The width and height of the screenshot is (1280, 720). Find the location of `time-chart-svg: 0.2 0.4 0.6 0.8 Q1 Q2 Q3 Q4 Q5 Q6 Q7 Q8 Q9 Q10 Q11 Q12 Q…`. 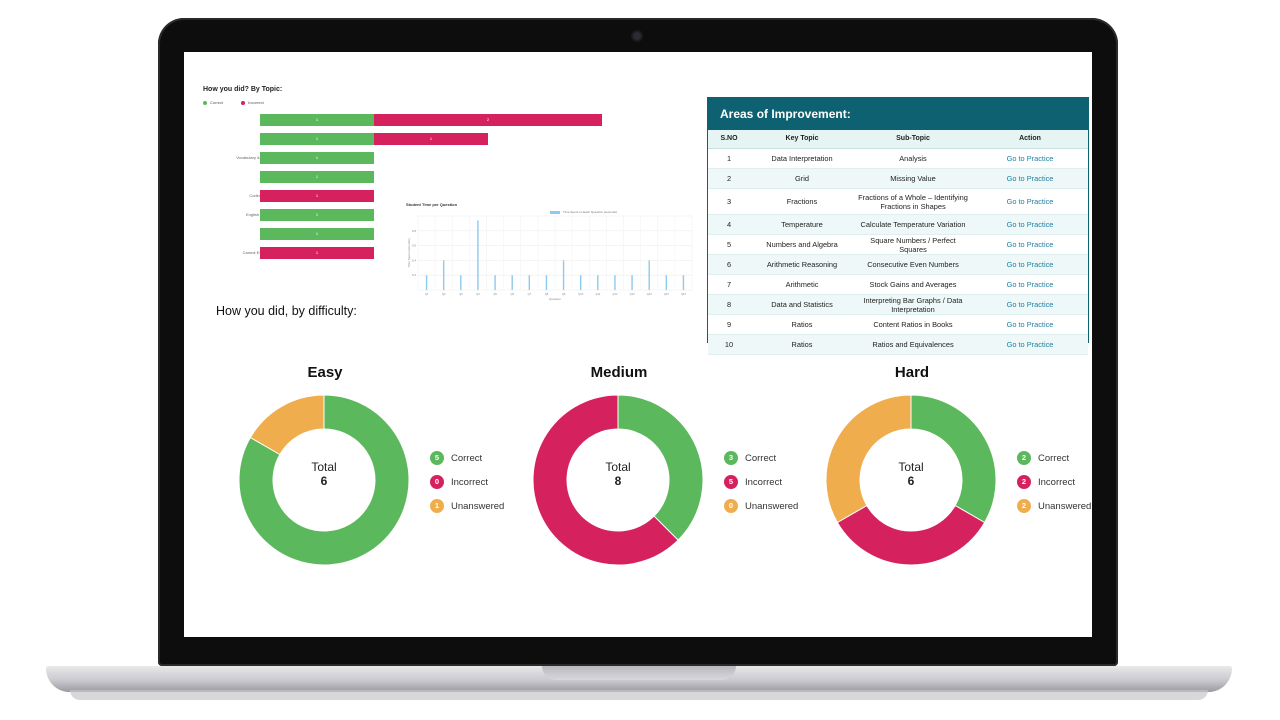

time-chart-svg: 0.2 0.4 0.6 0.8 Q1 Q2 Q3 Q4 Q5 Q6 Q7 Q8 Q9 Q10 Q11 Q12 Q… is located at coordinates (550, 258).